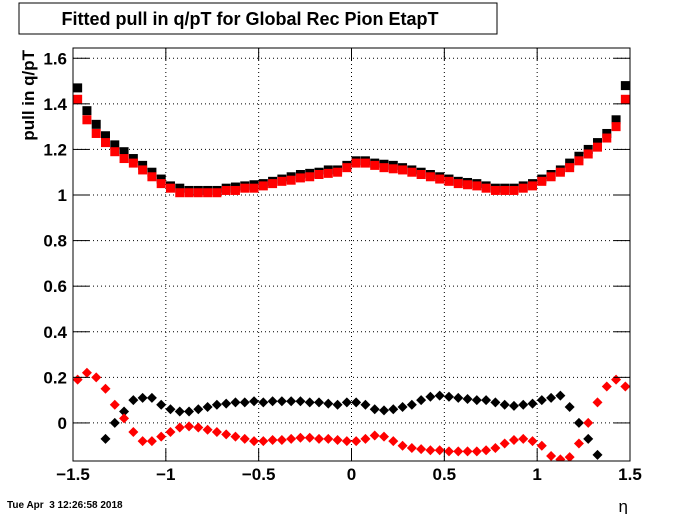 The image size is (700, 519). What do you see at coordinates (55, 332) in the screenshot?
I see `y-tick-label: 0.4` at bounding box center [55, 332].